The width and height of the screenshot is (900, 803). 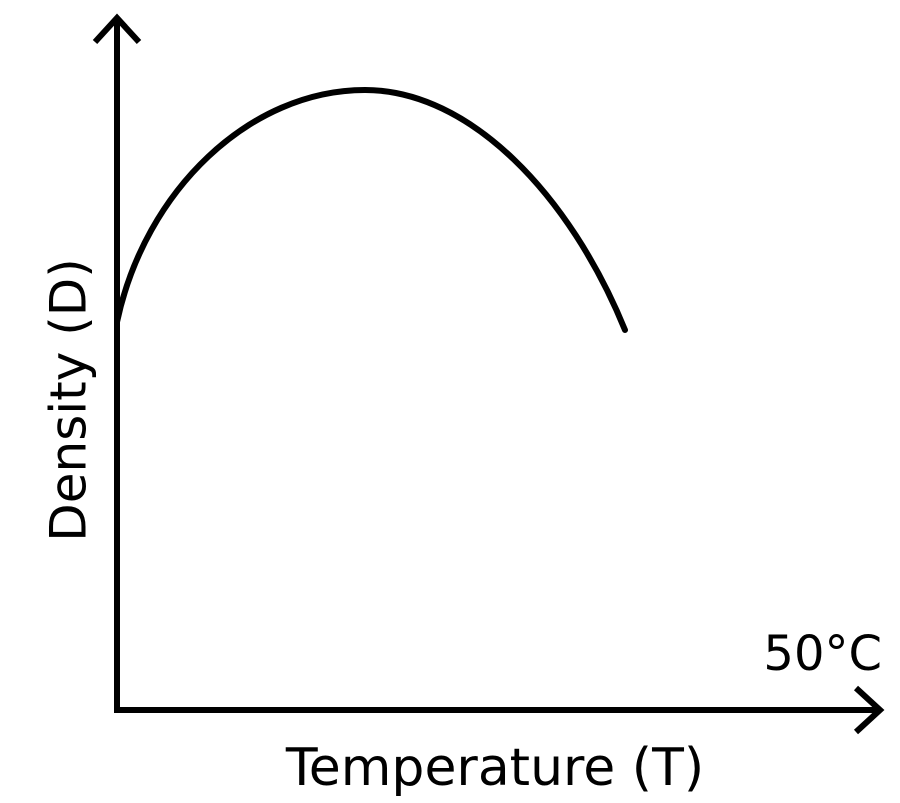 I want to click on y-axis-label: Density (D), so click(x=69, y=400).